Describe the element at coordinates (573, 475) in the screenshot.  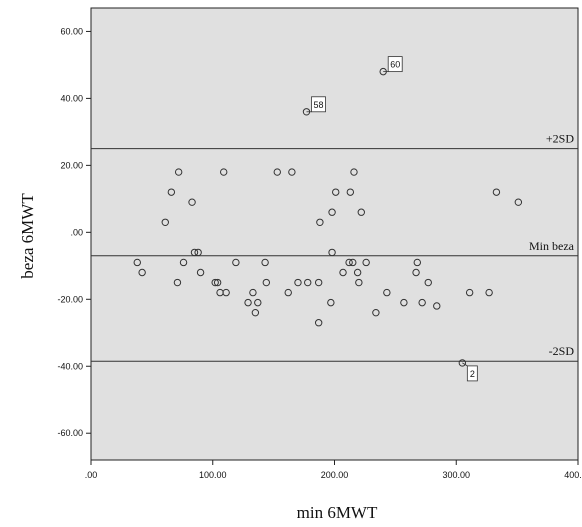
I see `x-tick-label: 400.00` at that location.